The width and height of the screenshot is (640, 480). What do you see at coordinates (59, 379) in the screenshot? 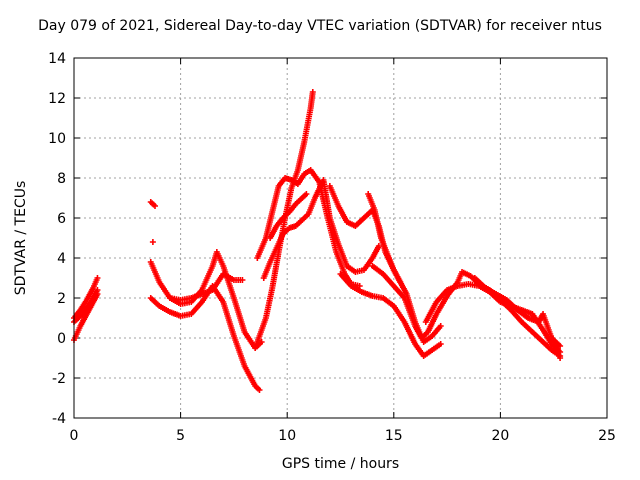
I see `y-tick-label: -2` at bounding box center [59, 379].